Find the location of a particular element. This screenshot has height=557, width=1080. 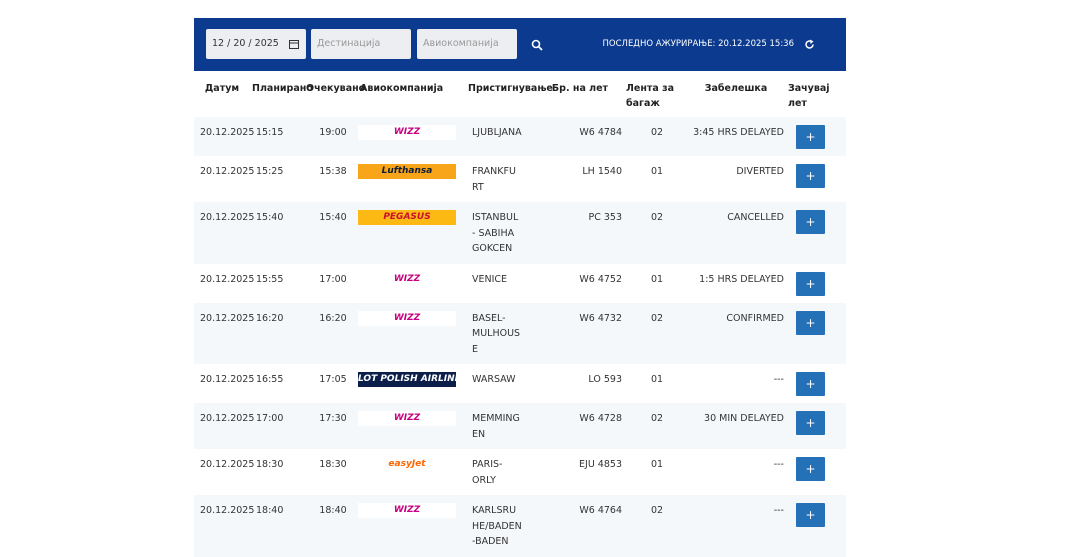

note: DIVERTED is located at coordinates (760, 171).